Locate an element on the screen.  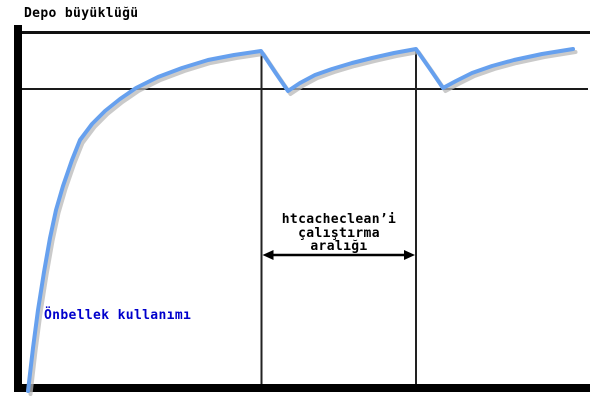
interval-label-line-2: çalıştırma is located at coordinates (339, 233).